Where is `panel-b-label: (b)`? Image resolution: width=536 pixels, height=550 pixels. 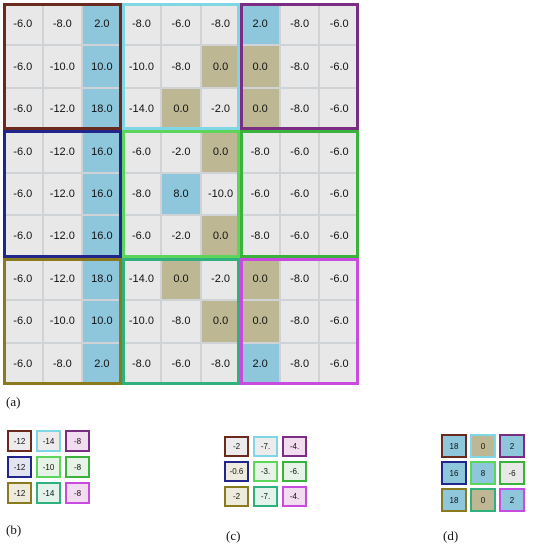 panel-b-label: (b) is located at coordinates (14, 529).